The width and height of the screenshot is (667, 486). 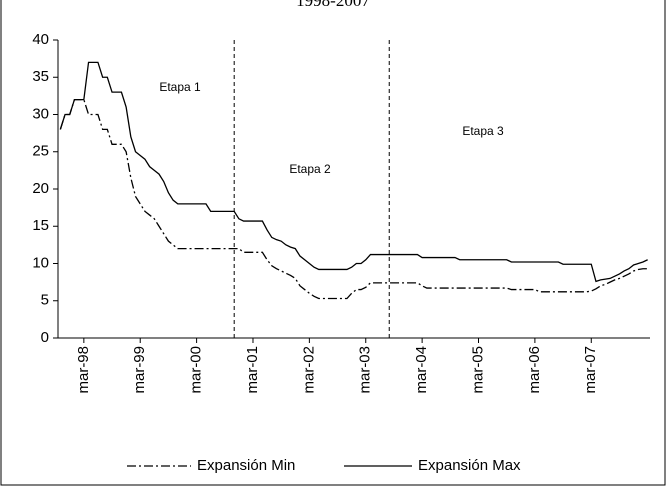 What do you see at coordinates (333, 5) in the screenshot?
I see `chart-title: 1998-2007` at bounding box center [333, 5].